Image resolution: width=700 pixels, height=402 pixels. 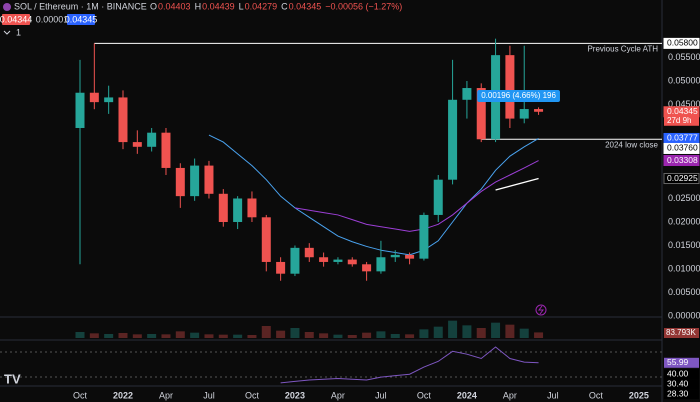 I want to click on bid: 0.04344, so click(x=16, y=19).